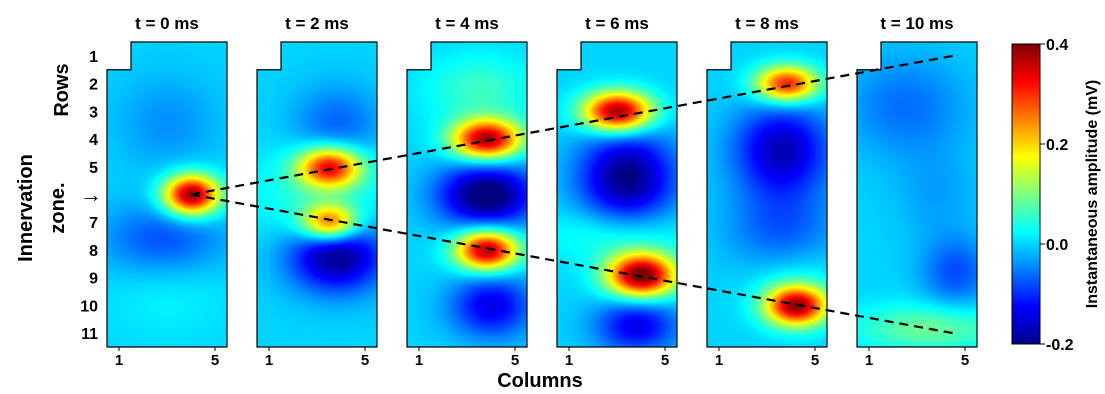 This screenshot has width=1105, height=394. Describe the element at coordinates (1057, 145) in the screenshot. I see `colorbar-tick-label: 0.2` at that location.